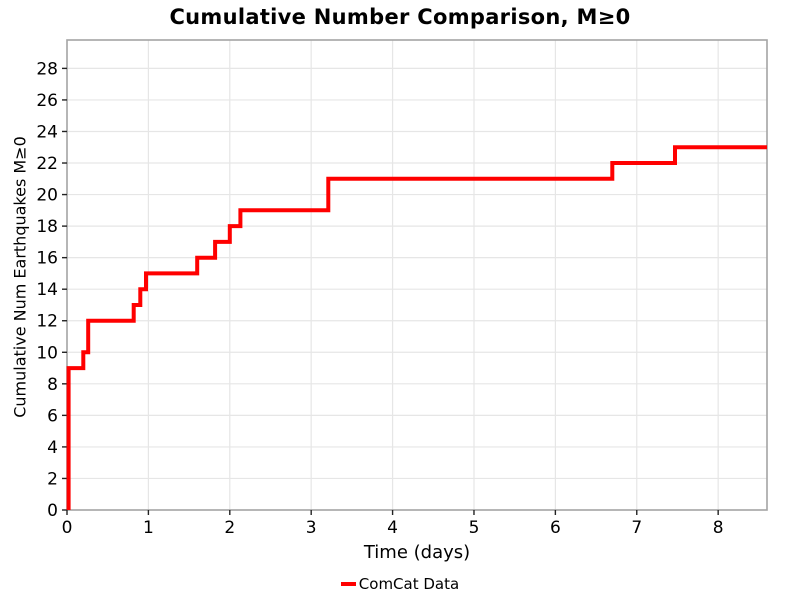  Describe the element at coordinates (52, 479) in the screenshot. I see `y-tick-label: 2` at that location.